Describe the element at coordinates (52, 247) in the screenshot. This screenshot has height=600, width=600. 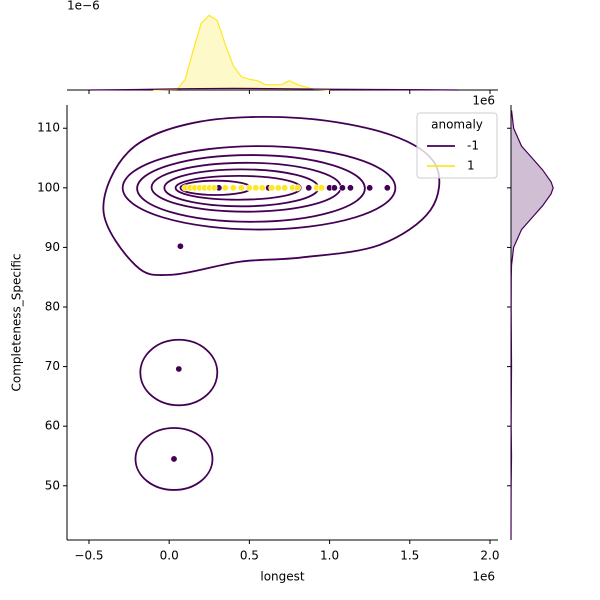
I see `y-tick-label: 90` at that location.